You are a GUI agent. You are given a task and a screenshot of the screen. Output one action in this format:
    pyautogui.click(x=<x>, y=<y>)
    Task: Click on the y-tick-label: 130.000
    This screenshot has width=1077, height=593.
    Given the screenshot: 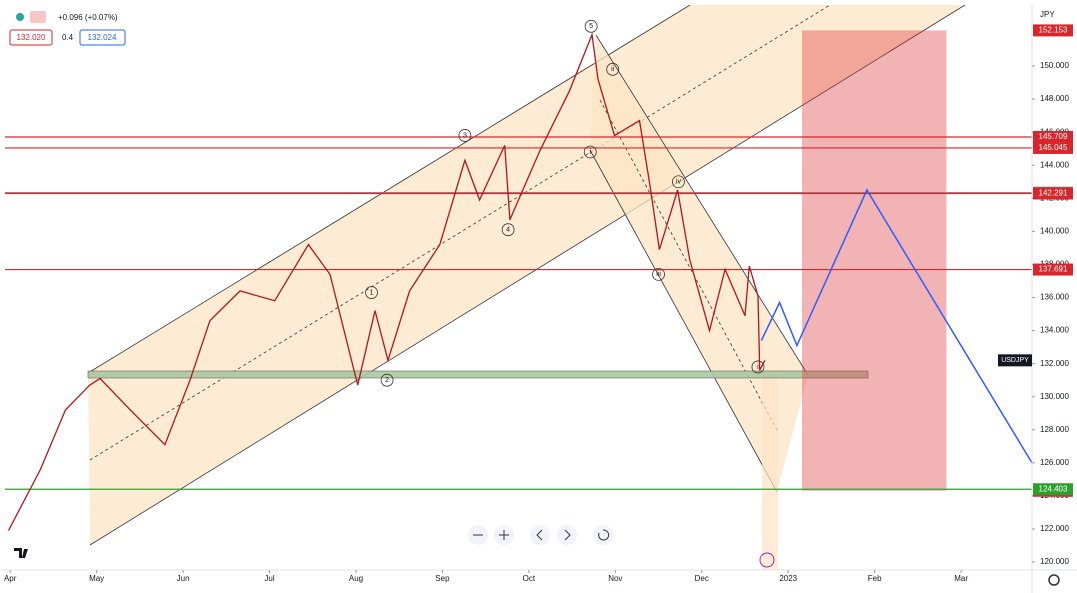 What is the action you would take?
    pyautogui.click(x=1054, y=396)
    